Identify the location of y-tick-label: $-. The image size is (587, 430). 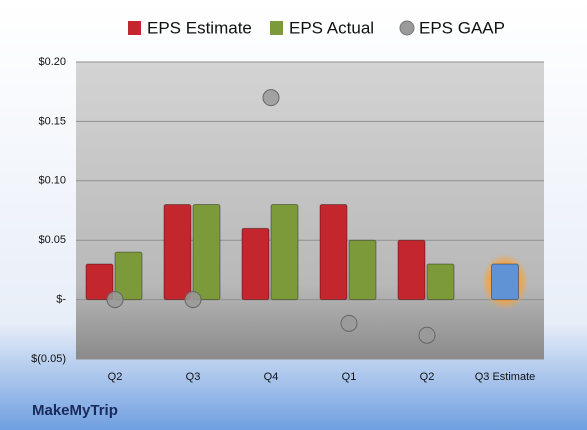
(61, 300).